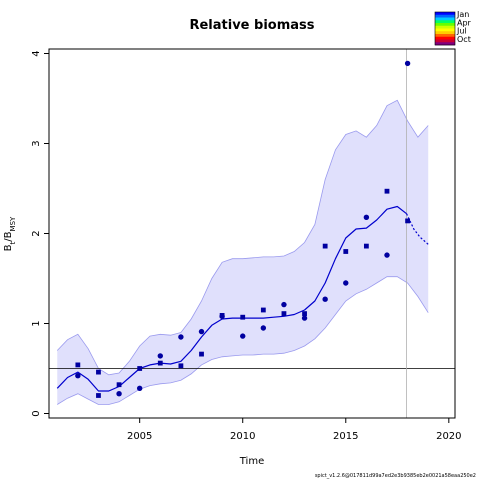 The height and width of the screenshot is (480, 480). What do you see at coordinates (251, 461) in the screenshot?
I see `x-axis-label: Time` at bounding box center [251, 461].